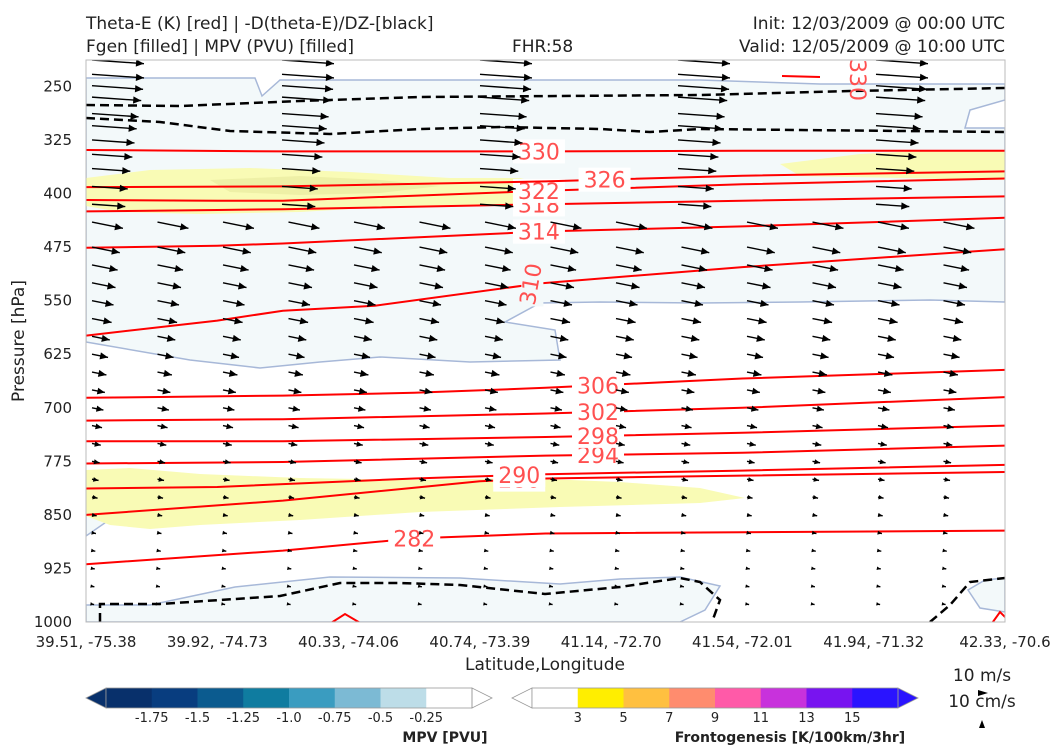 This screenshot has height=750, width=1050. I want to click on theta-e-label-text: 314, so click(539, 233).